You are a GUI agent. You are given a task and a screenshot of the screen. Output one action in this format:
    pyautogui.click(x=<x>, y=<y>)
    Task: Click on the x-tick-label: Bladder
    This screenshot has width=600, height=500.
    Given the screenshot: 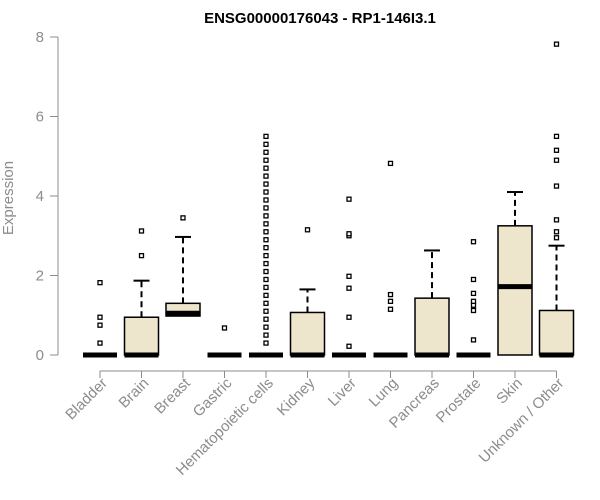 What is the action you would take?
    pyautogui.click(x=86, y=399)
    